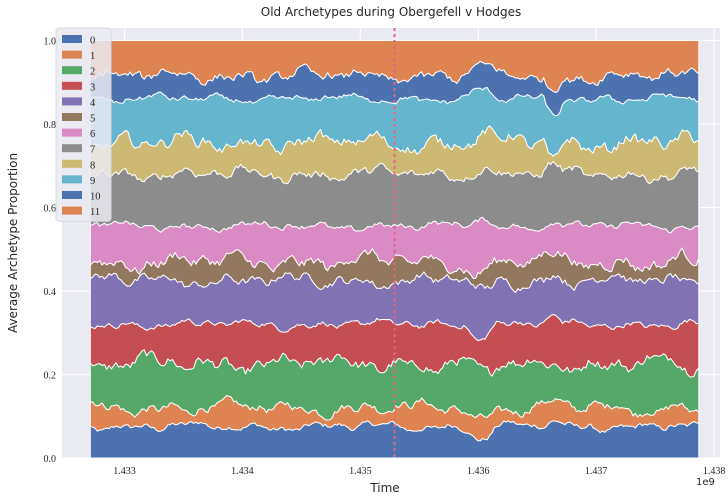 Image resolution: width=728 pixels, height=501 pixels. Describe the element at coordinates (478, 471) in the screenshot. I see `x-tick-label: 1.436` at that location.